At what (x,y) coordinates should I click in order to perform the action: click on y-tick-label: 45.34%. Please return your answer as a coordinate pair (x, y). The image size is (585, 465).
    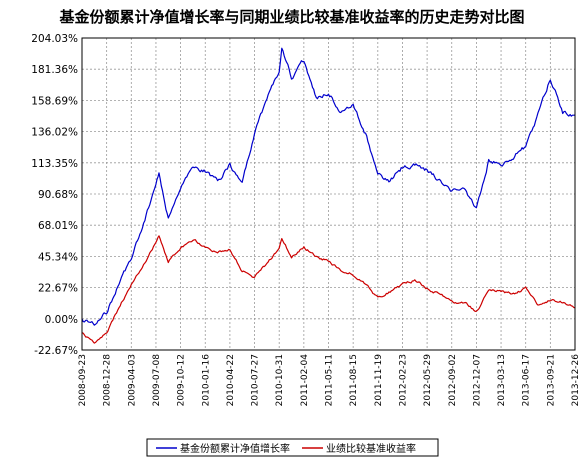
    Looking at the image, I should click on (58, 257).